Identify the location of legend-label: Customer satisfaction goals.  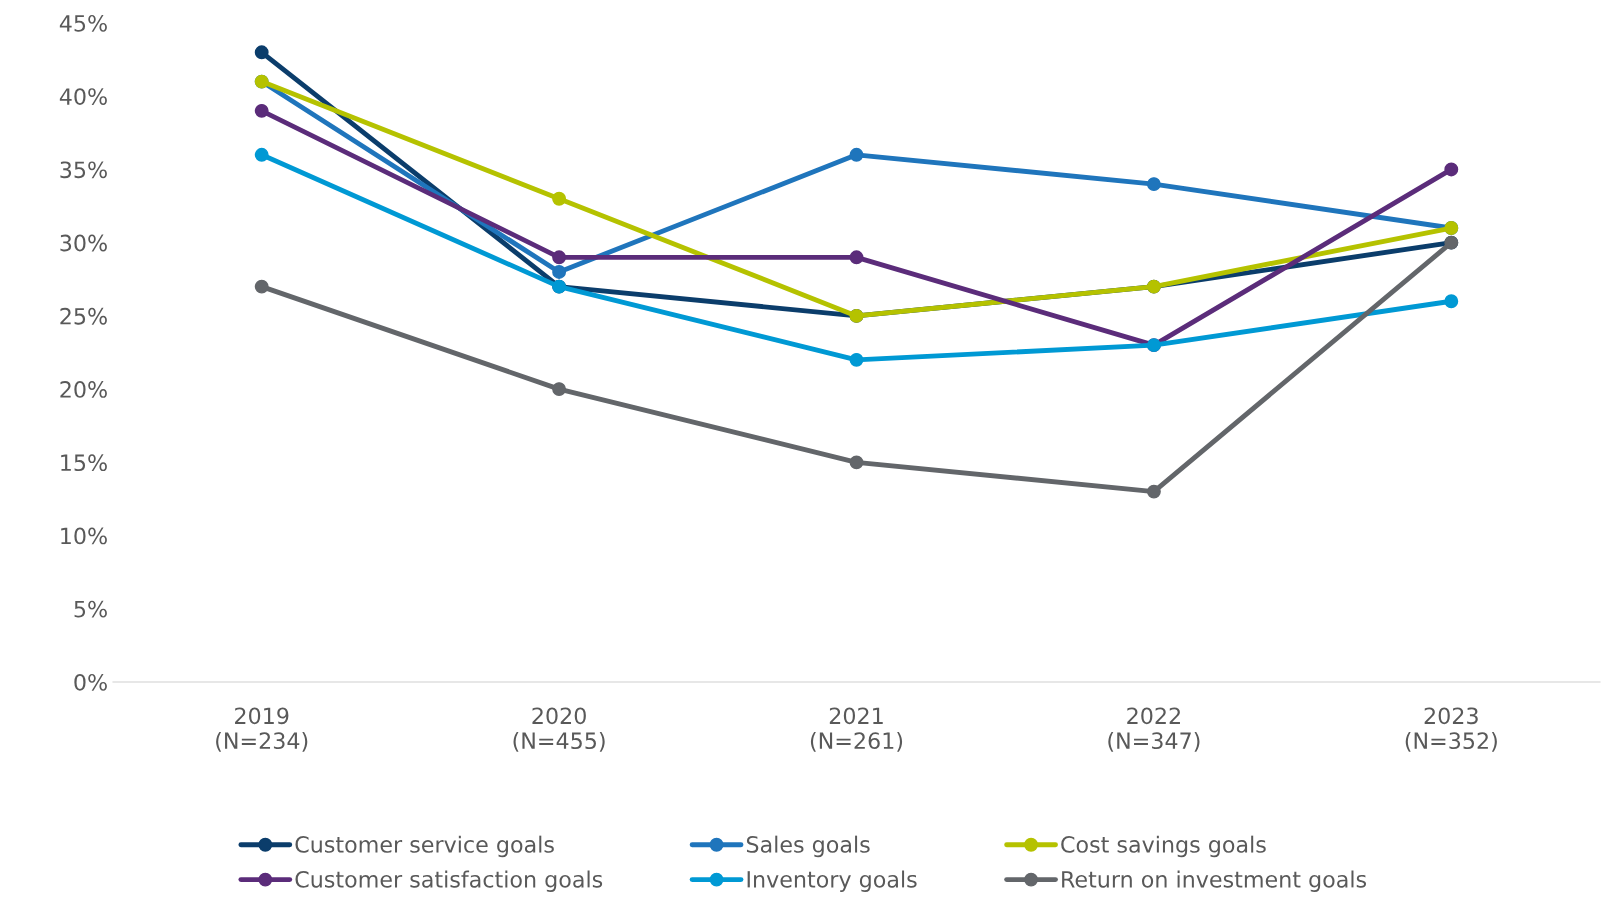
(449, 881).